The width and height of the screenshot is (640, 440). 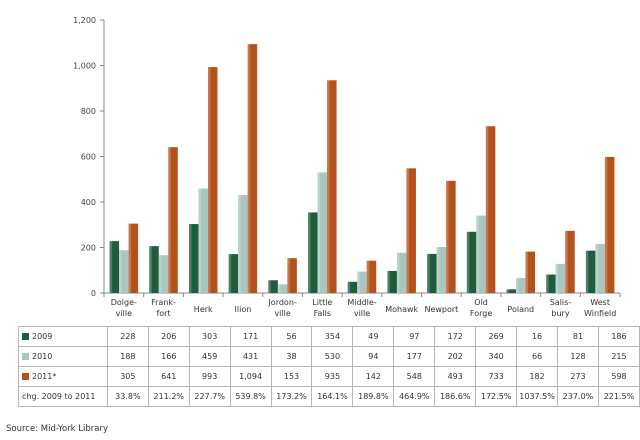 What do you see at coordinates (209, 376) in the screenshot?
I see `table-cell: 993` at bounding box center [209, 376].